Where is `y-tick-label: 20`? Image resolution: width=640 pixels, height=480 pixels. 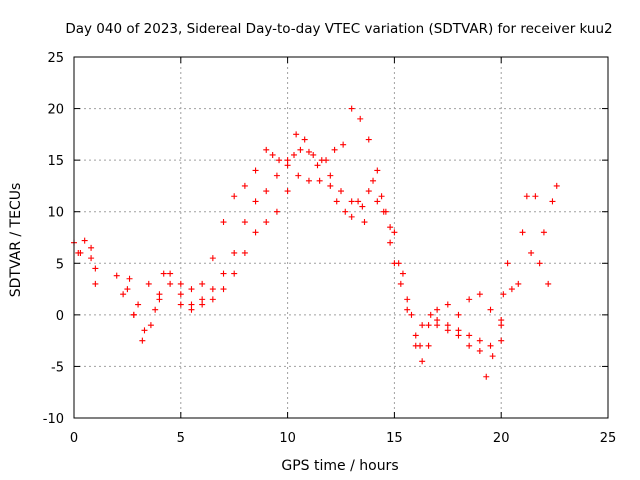 y-tick-label: 20 is located at coordinates (55, 110).